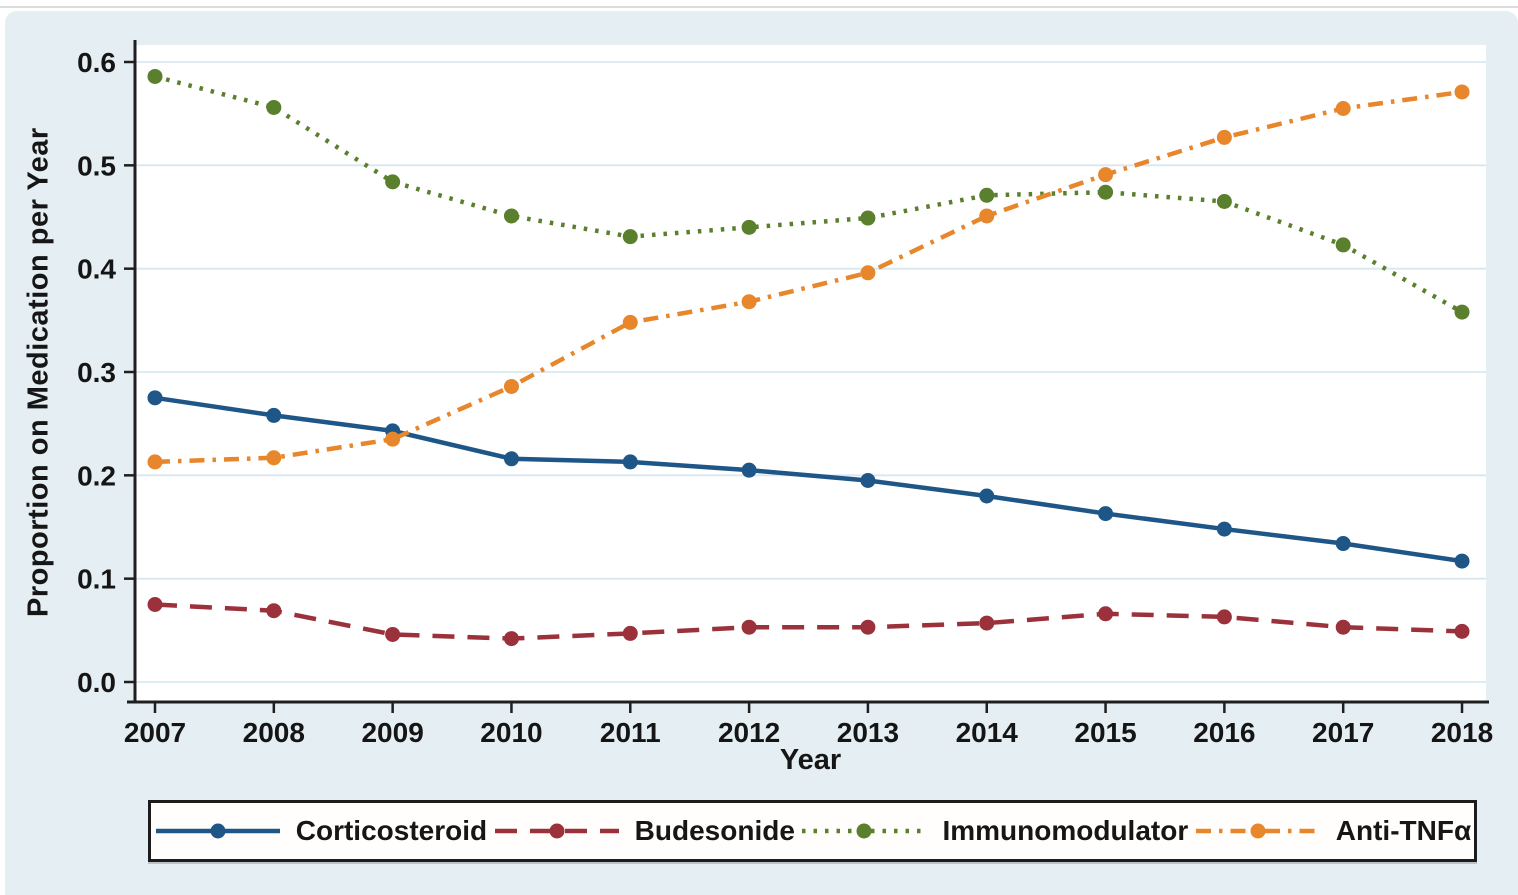  I want to click on data-point-anti-tnfa-2015, so click(1106, 175).